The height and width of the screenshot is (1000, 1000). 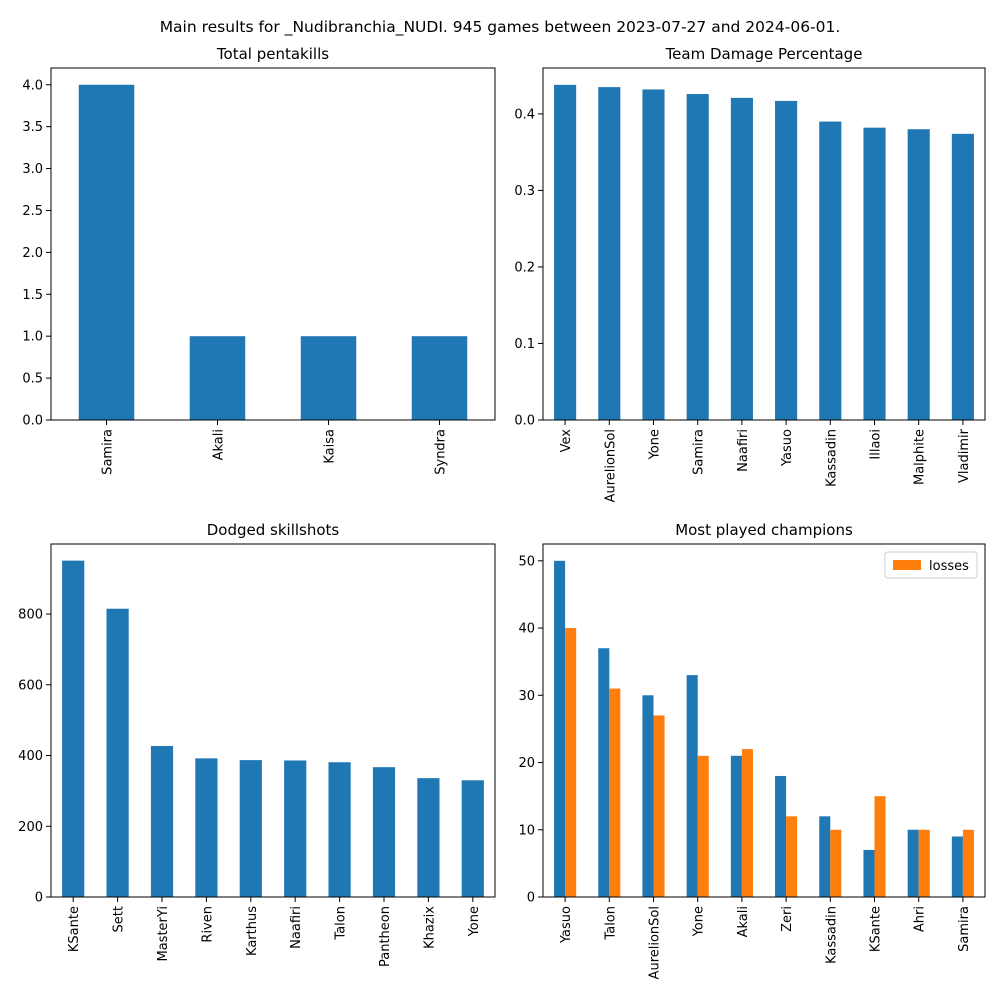 What do you see at coordinates (162, 821) in the screenshot?
I see `bar-masteryi` at bounding box center [162, 821].